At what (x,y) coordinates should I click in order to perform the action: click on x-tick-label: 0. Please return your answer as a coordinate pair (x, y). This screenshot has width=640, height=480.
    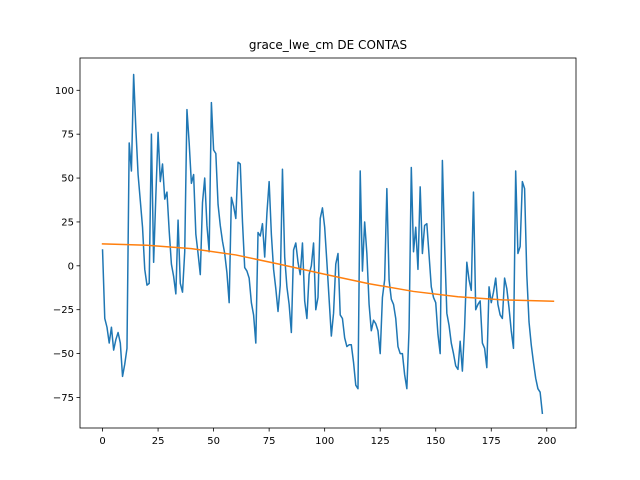
    Looking at the image, I should click on (102, 441).